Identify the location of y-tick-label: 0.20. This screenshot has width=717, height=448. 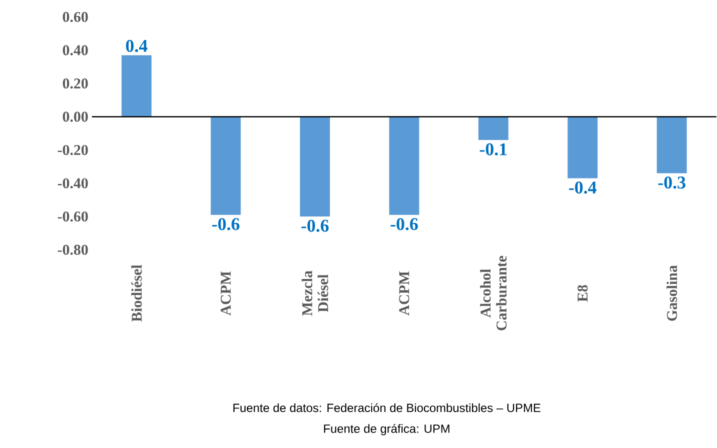
(75, 83).